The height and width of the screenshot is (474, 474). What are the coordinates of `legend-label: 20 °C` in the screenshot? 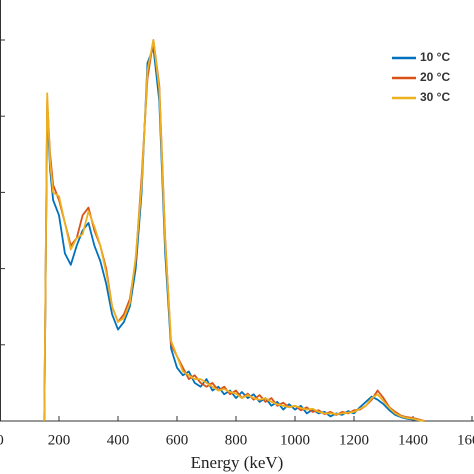 It's located at (435, 77).